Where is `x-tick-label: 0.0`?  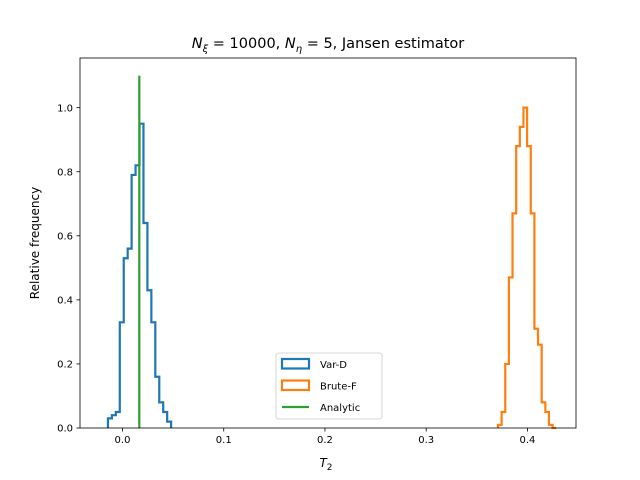 x-tick-label: 0.0 is located at coordinates (123, 440).